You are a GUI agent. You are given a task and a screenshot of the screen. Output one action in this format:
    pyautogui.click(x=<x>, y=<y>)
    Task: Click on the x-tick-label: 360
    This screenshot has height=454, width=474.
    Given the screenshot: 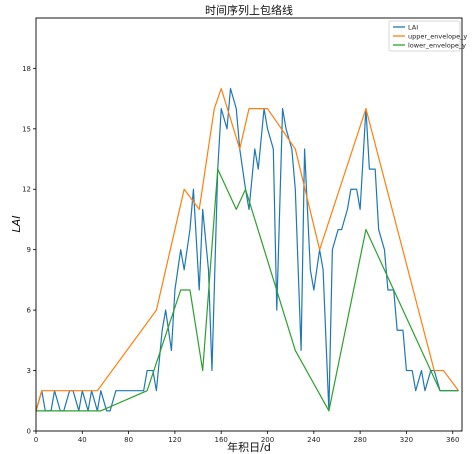 What is the action you would take?
    pyautogui.click(x=452, y=440)
    